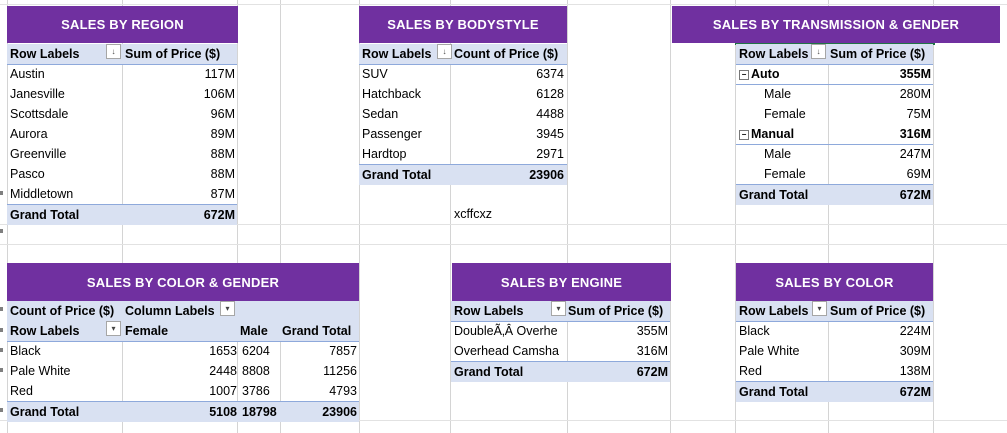 The height and width of the screenshot is (433, 1007). What do you see at coordinates (774, 54) in the screenshot?
I see `transmission-row-labels-header: Row Labels` at bounding box center [774, 54].